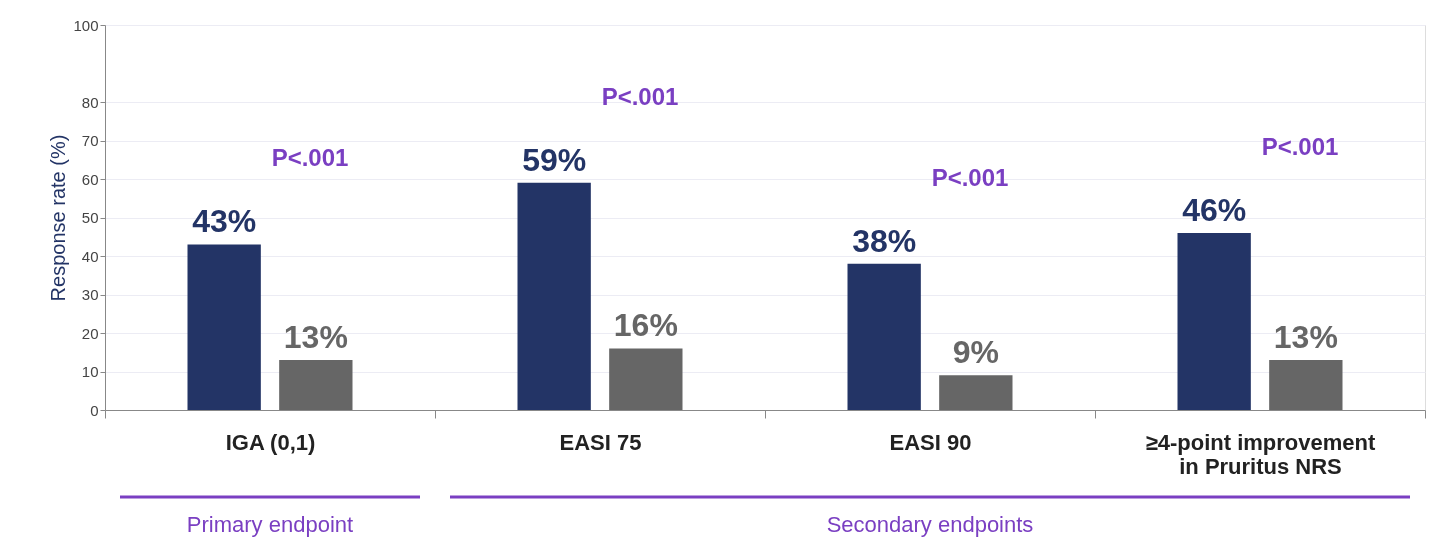  I want to click on x-tick-label: EASI 75, so click(600, 442).